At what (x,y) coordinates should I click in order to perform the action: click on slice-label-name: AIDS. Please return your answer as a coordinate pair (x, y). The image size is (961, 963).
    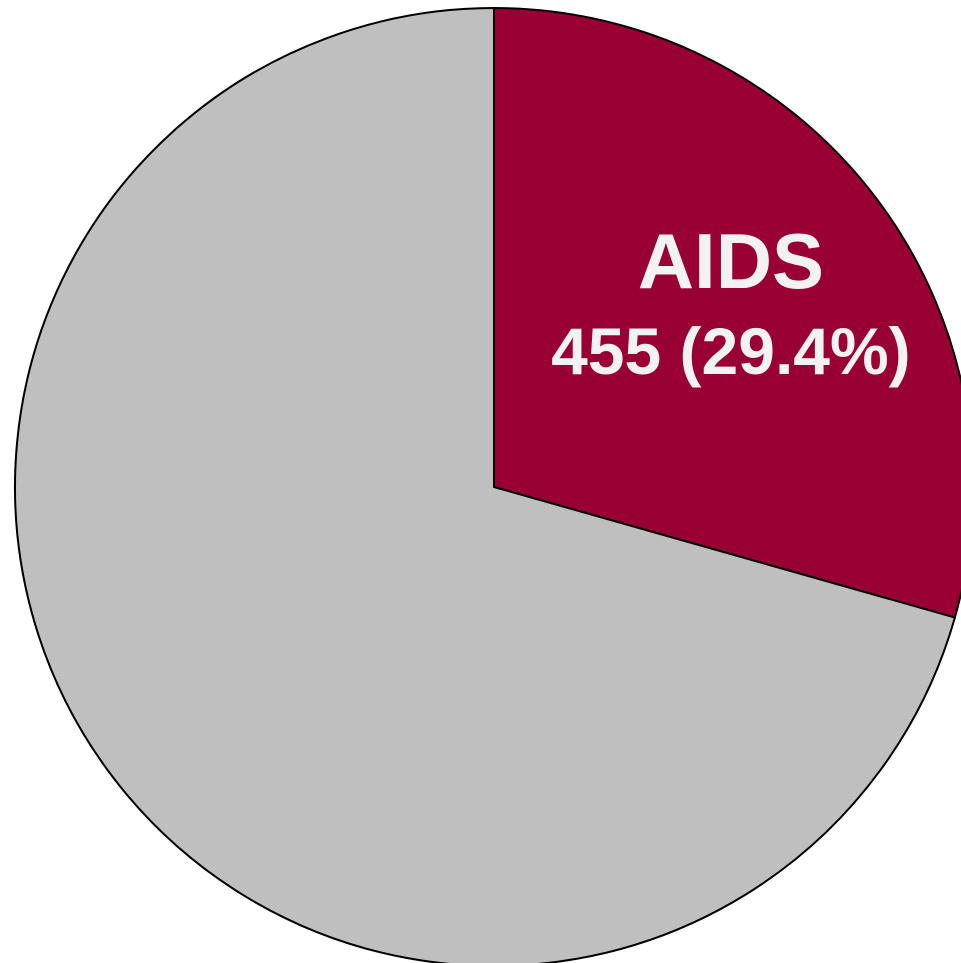
    Looking at the image, I should click on (731, 261).